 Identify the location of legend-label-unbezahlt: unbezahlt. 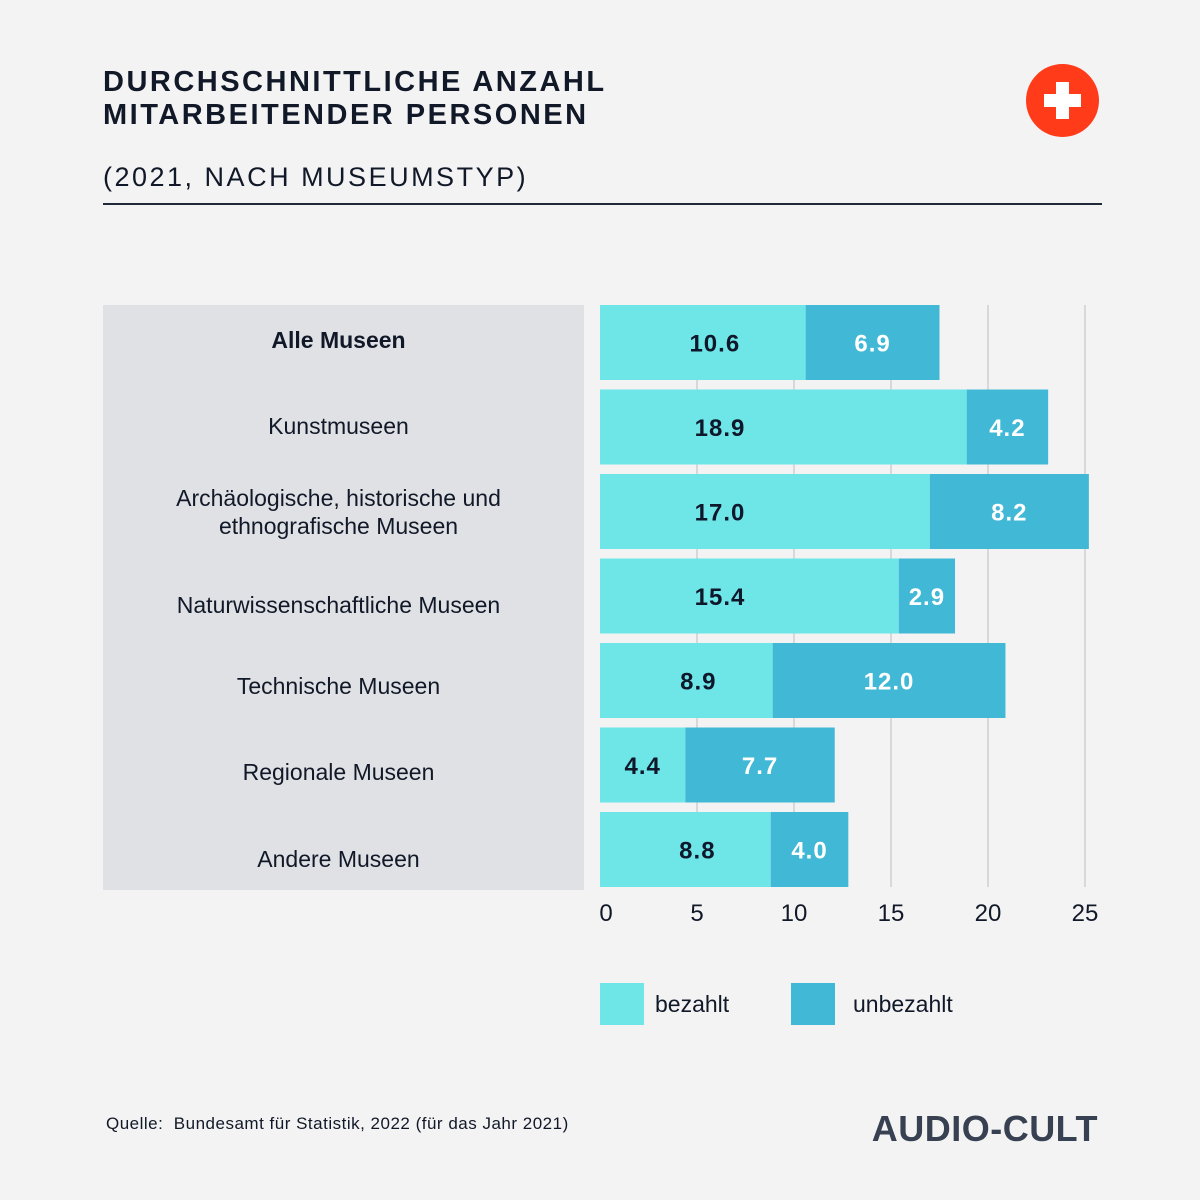
(903, 1004).